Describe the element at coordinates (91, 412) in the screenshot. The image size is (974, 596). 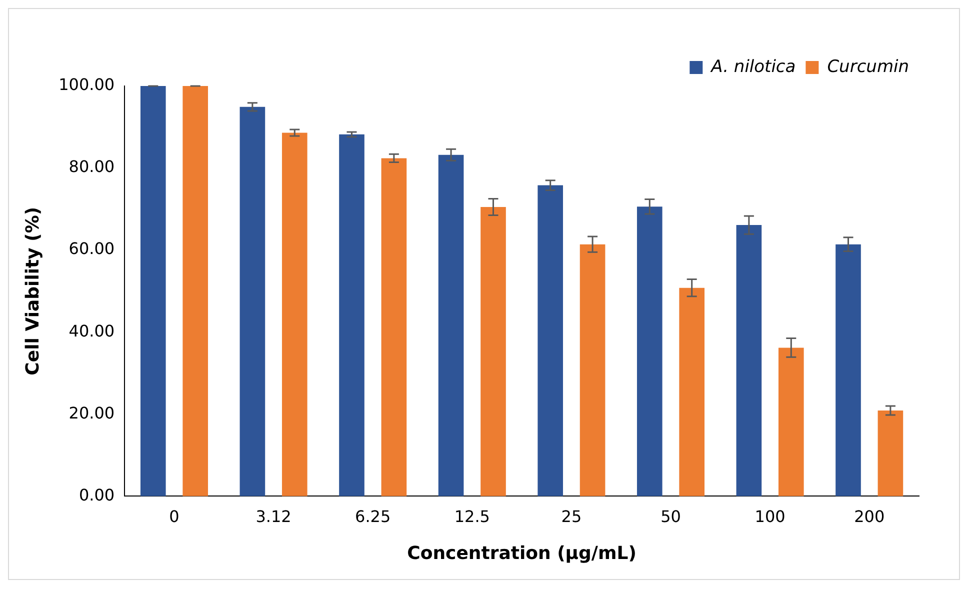
I see `y-tick-label: 20.00` at that location.